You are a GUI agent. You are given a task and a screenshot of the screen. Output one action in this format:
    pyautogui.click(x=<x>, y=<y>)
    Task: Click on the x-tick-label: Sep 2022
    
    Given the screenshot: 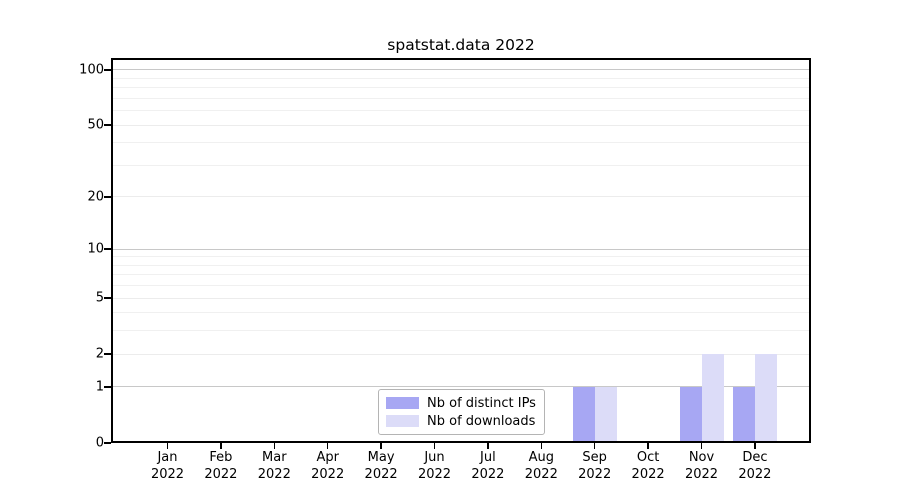 What is the action you would take?
    pyautogui.click(x=595, y=466)
    